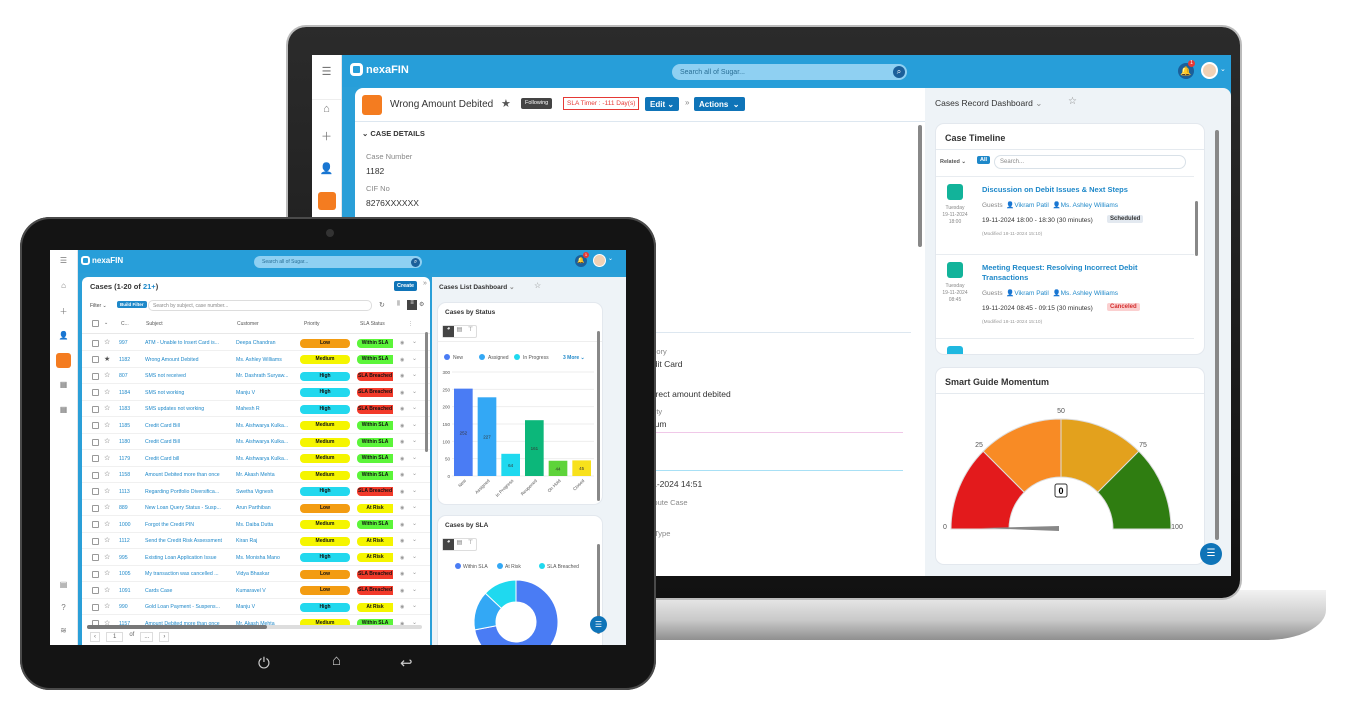 The image size is (1348, 711). I want to click on case-number-link: 1091, so click(125, 590).